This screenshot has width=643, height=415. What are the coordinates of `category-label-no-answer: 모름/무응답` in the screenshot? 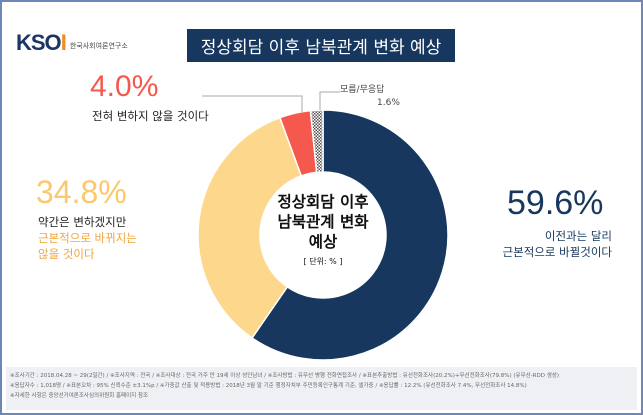 It's located at (362, 90).